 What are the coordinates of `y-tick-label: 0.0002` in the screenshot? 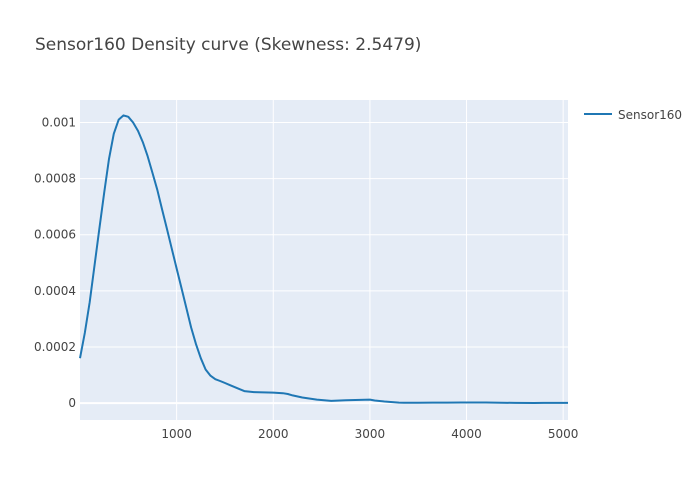 It's located at (55, 347).